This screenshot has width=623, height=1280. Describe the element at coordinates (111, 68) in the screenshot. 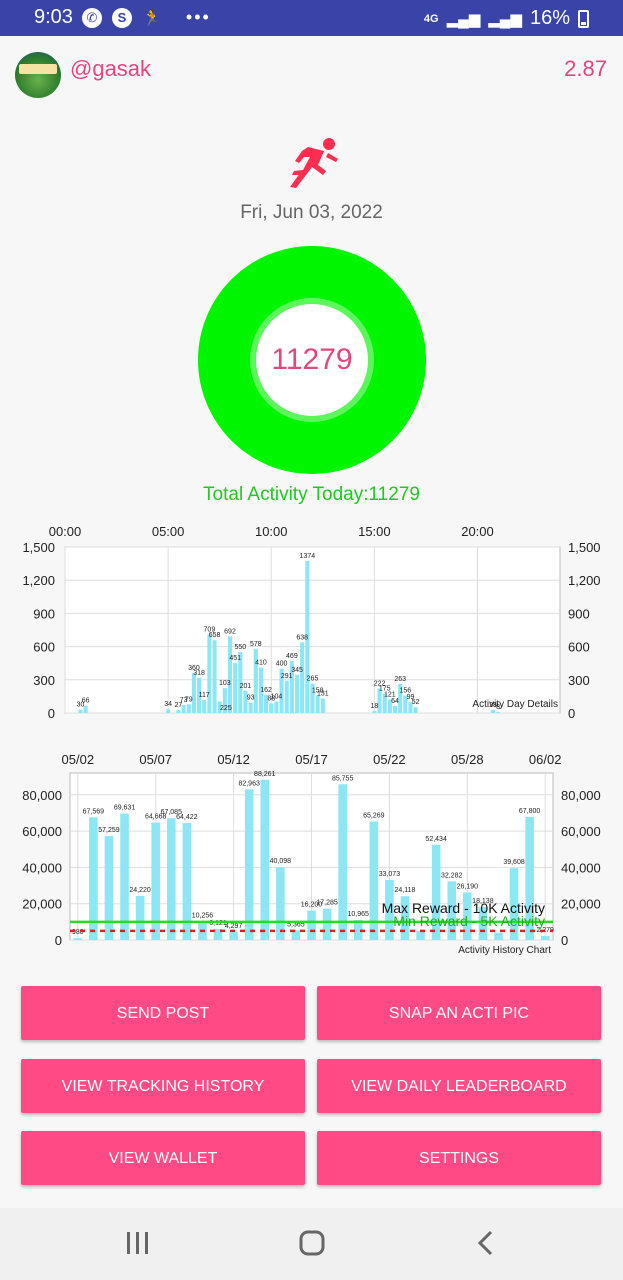

I see `username: @gasak` at that location.